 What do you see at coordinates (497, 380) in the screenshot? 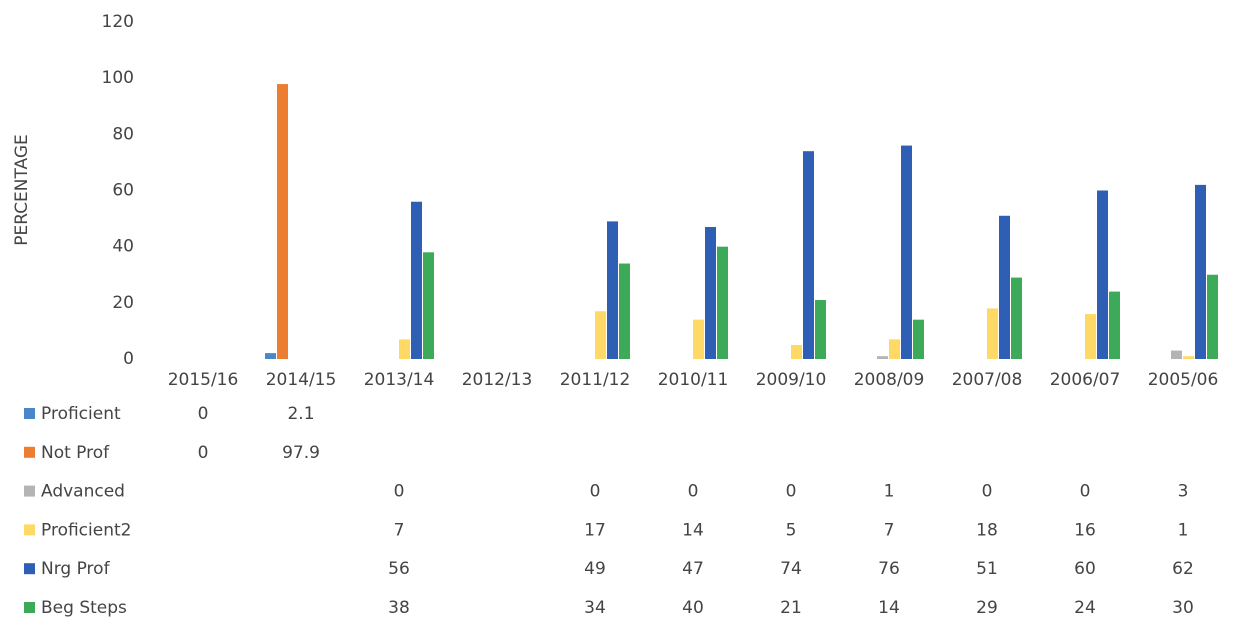
I see `x-tick-label: 2012/13` at bounding box center [497, 380].